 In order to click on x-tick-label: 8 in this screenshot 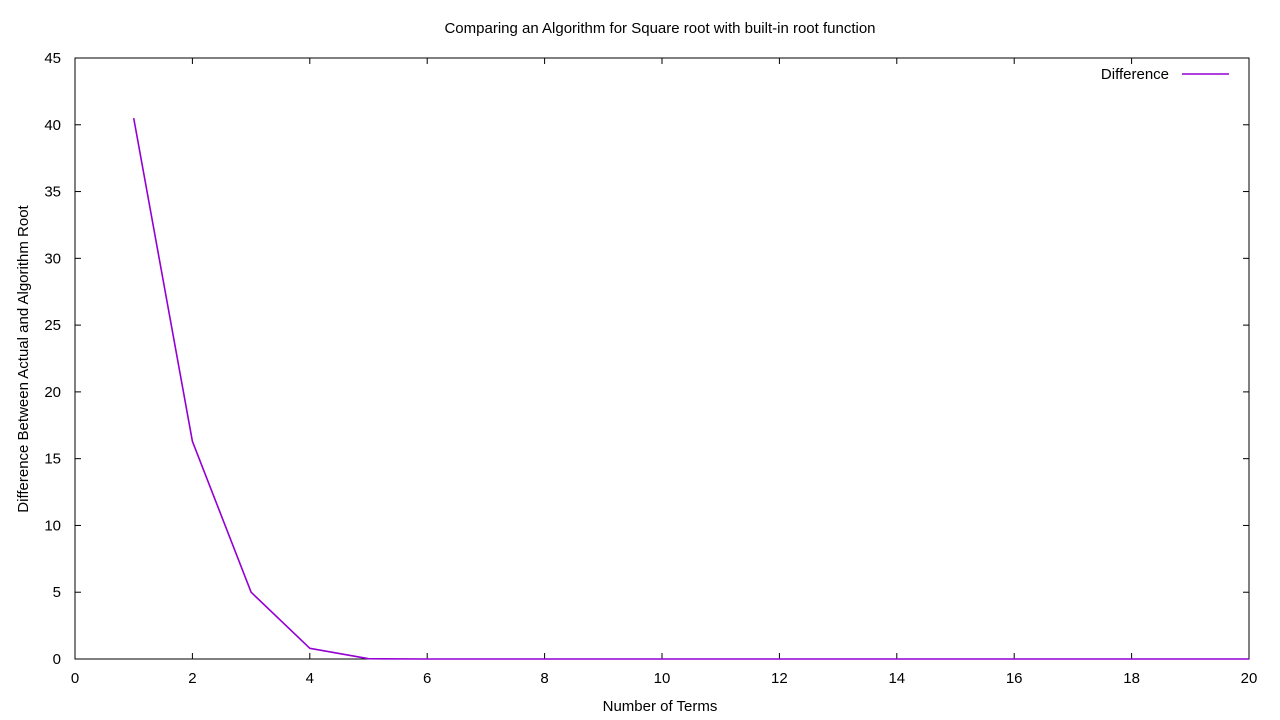, I will do `click(544, 678)`.